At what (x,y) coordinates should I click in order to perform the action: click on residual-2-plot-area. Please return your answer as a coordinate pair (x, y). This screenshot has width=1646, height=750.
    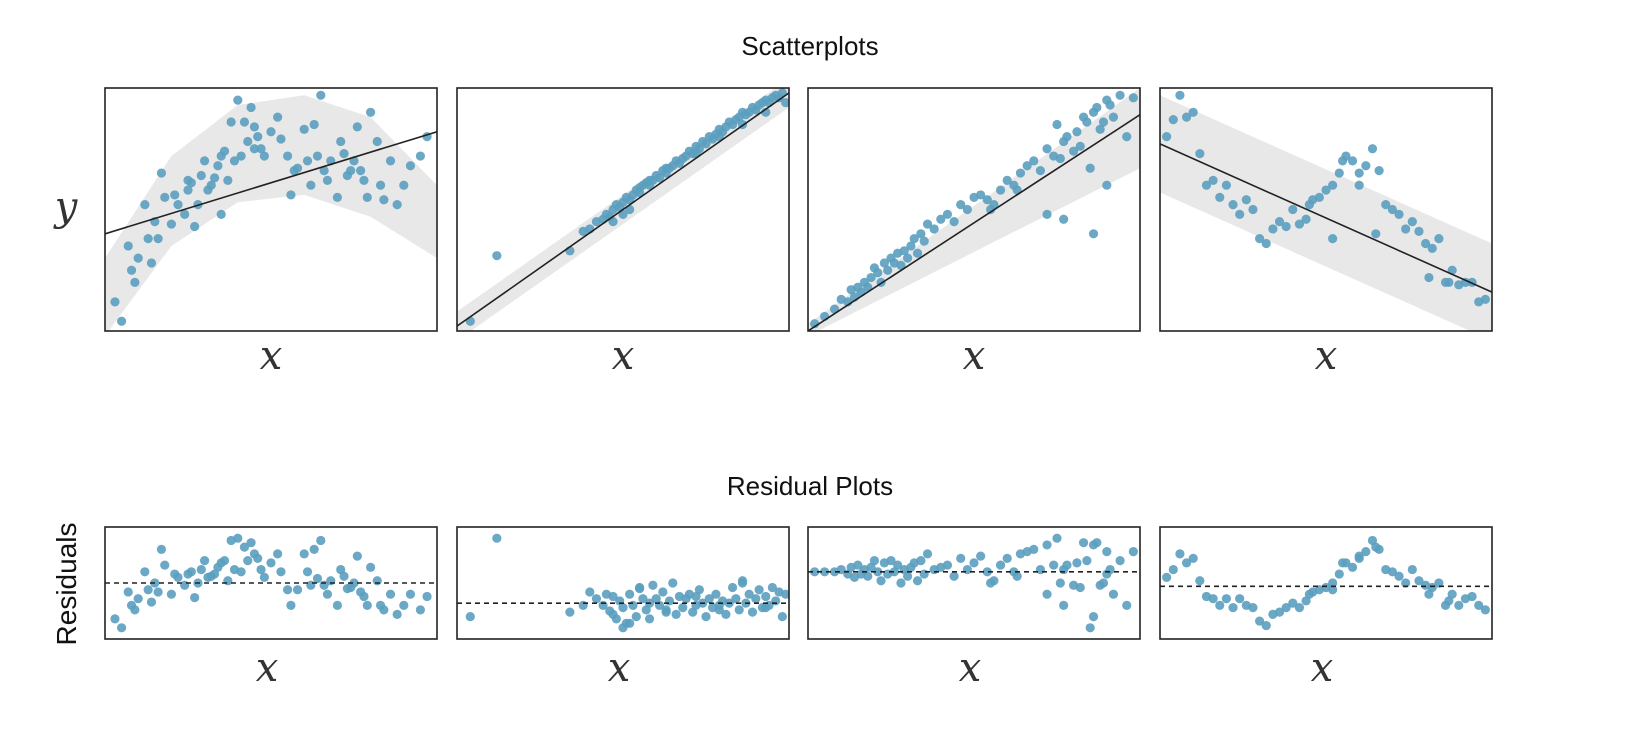
    Looking at the image, I should click on (623, 583).